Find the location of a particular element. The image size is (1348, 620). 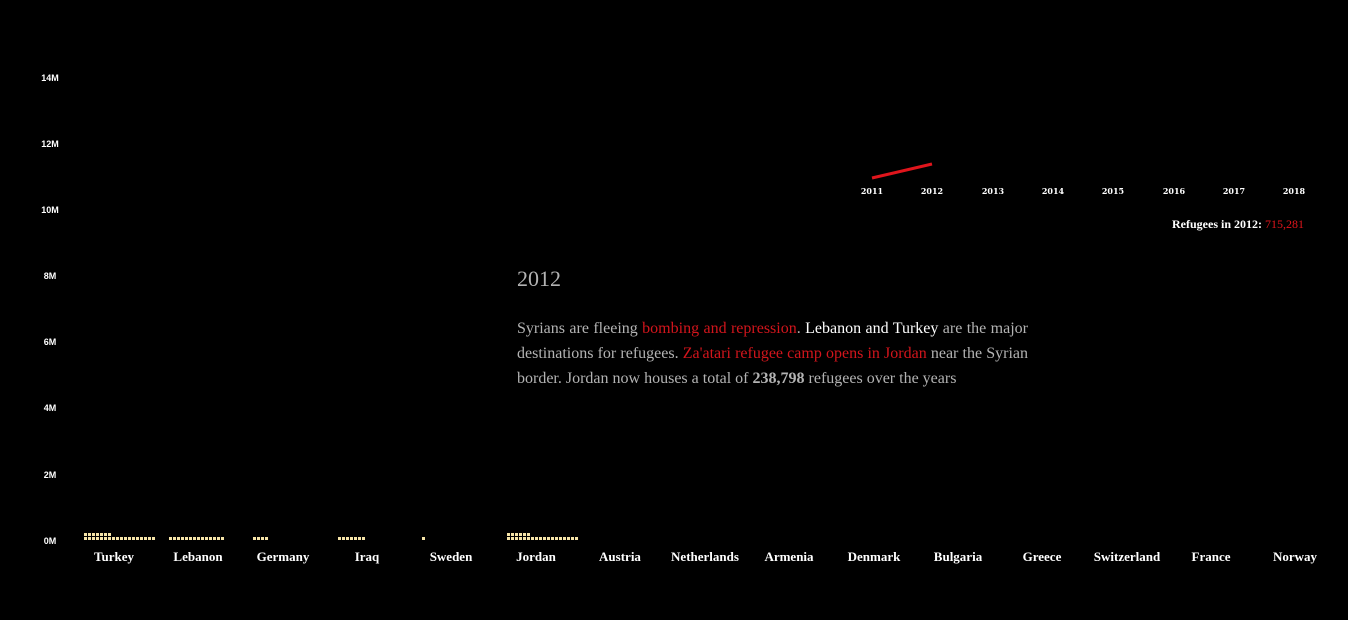

year-2013: 2013 is located at coordinates (993, 191).